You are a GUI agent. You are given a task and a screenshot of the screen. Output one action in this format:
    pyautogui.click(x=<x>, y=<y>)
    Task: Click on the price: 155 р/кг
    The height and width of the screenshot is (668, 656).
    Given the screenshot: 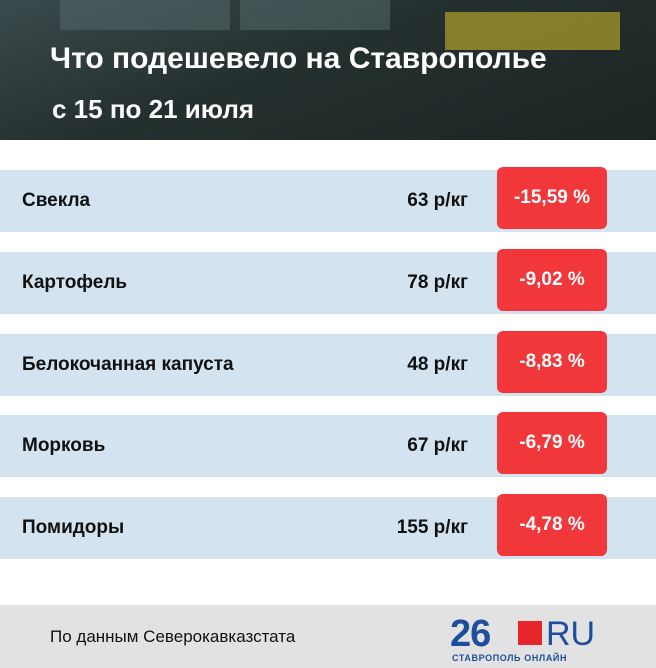 What is the action you would take?
    pyautogui.click(x=432, y=527)
    